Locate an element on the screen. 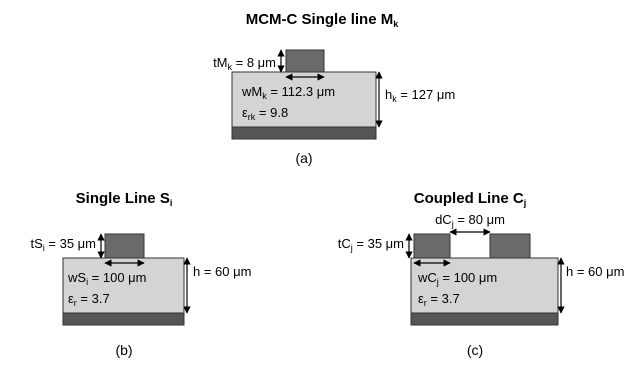 This screenshot has height=367, width=642. h-label-b: h = 60 μm is located at coordinates (222, 271).